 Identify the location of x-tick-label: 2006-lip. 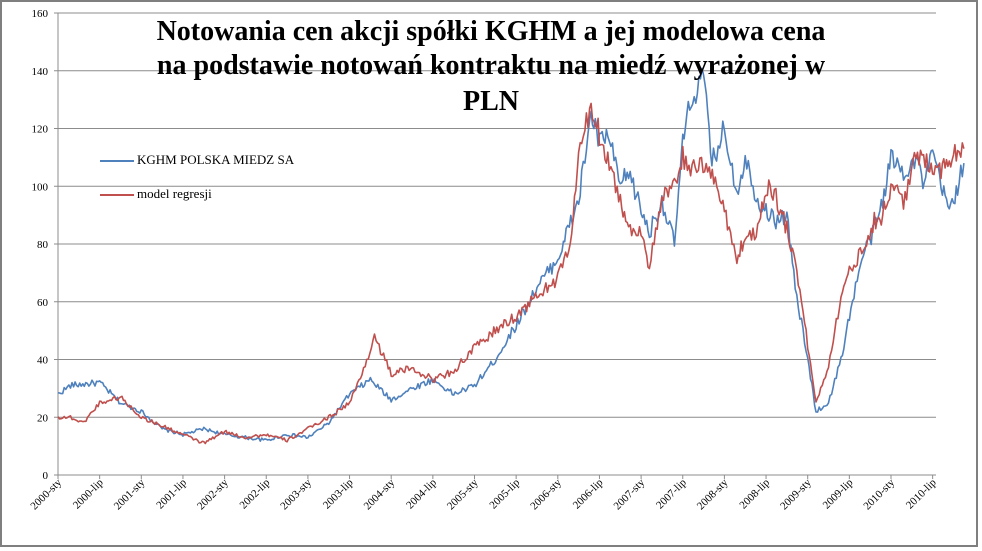
(588, 493).